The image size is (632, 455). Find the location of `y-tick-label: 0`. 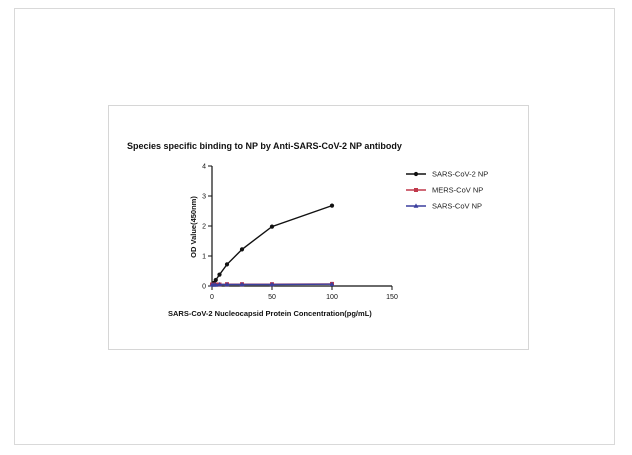

y-tick-label: 0 is located at coordinates (204, 287).